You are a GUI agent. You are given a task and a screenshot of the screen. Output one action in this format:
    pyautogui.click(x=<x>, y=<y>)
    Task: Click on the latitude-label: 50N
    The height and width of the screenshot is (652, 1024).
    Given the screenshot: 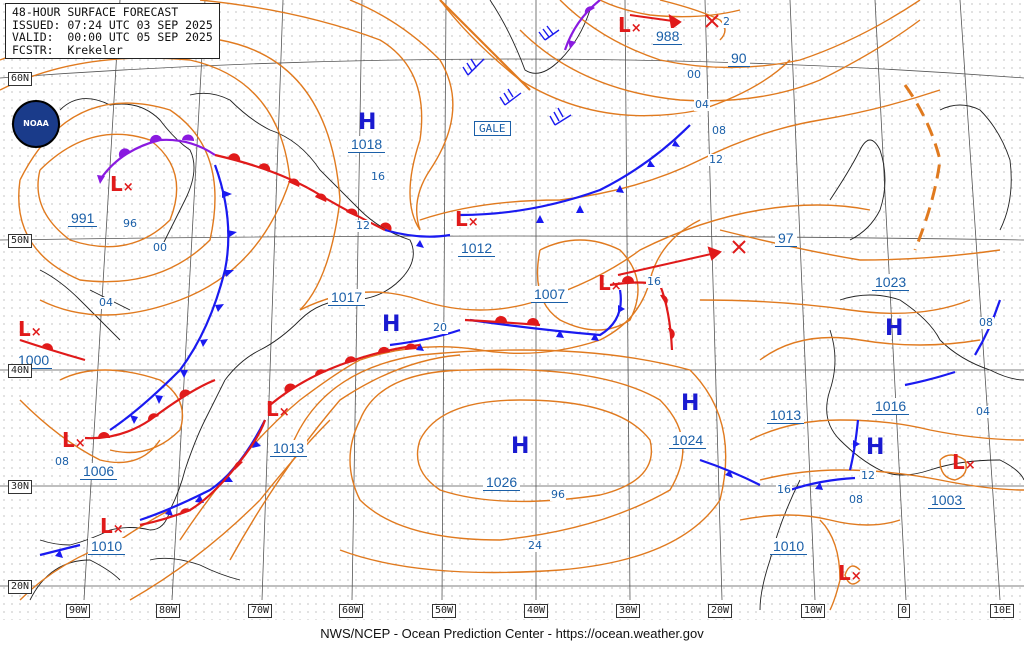 What is the action you would take?
    pyautogui.click(x=20, y=241)
    